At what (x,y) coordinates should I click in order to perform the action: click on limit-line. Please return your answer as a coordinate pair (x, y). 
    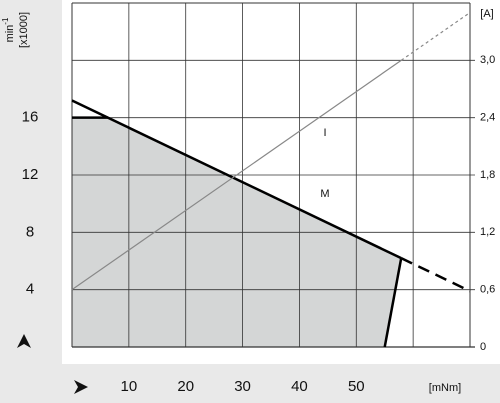
    Looking at the image, I should click on (393, 302).